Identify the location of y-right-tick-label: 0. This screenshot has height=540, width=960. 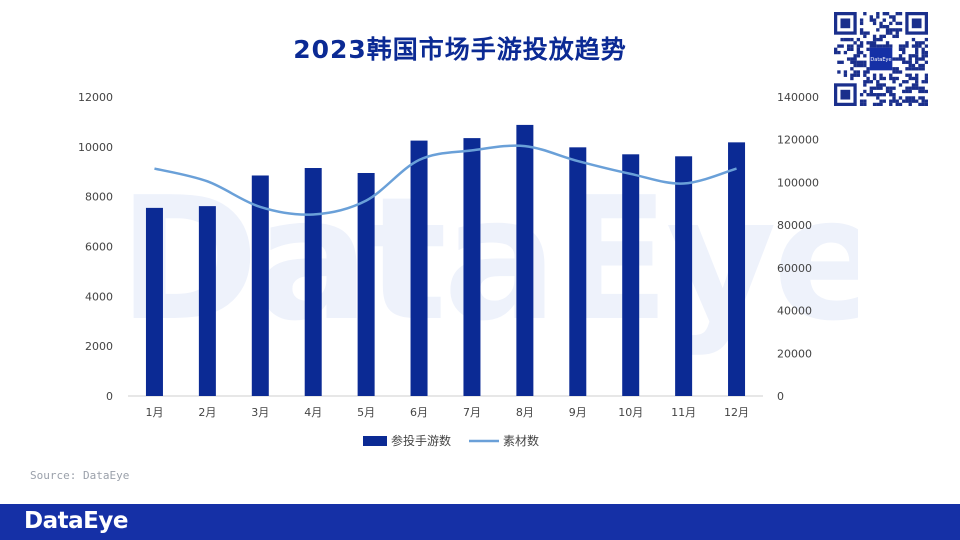
(780, 396).